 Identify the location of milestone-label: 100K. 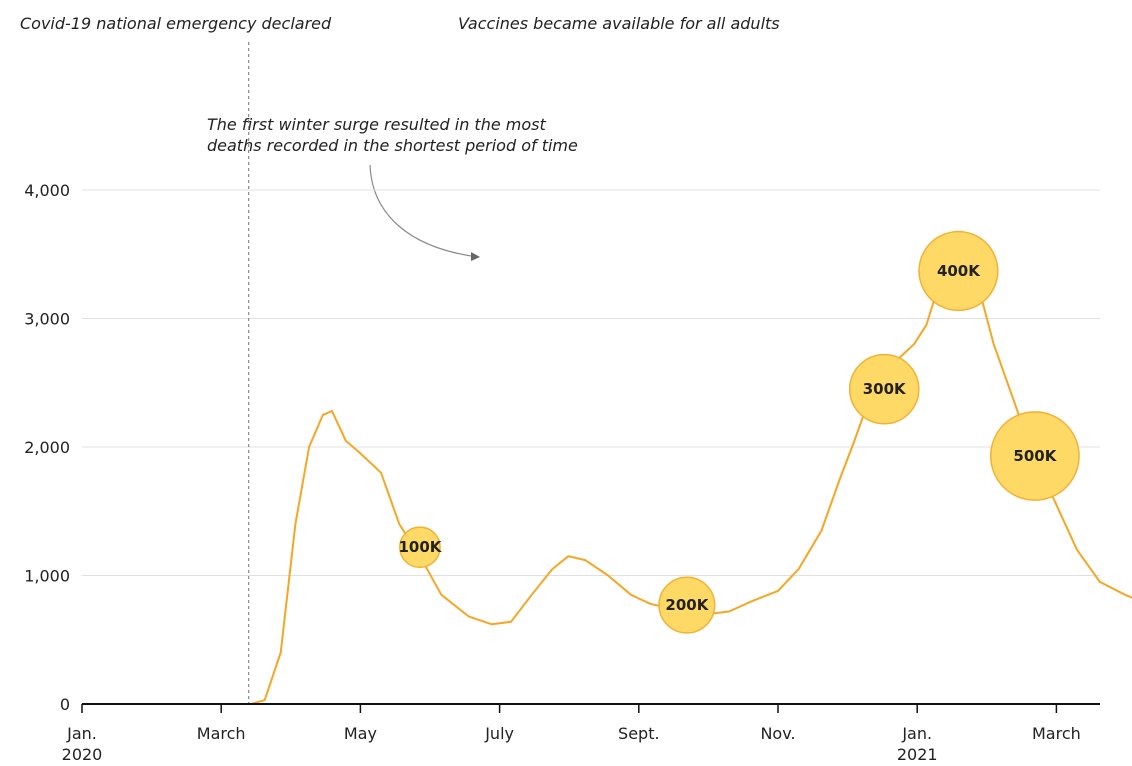
(420, 547).